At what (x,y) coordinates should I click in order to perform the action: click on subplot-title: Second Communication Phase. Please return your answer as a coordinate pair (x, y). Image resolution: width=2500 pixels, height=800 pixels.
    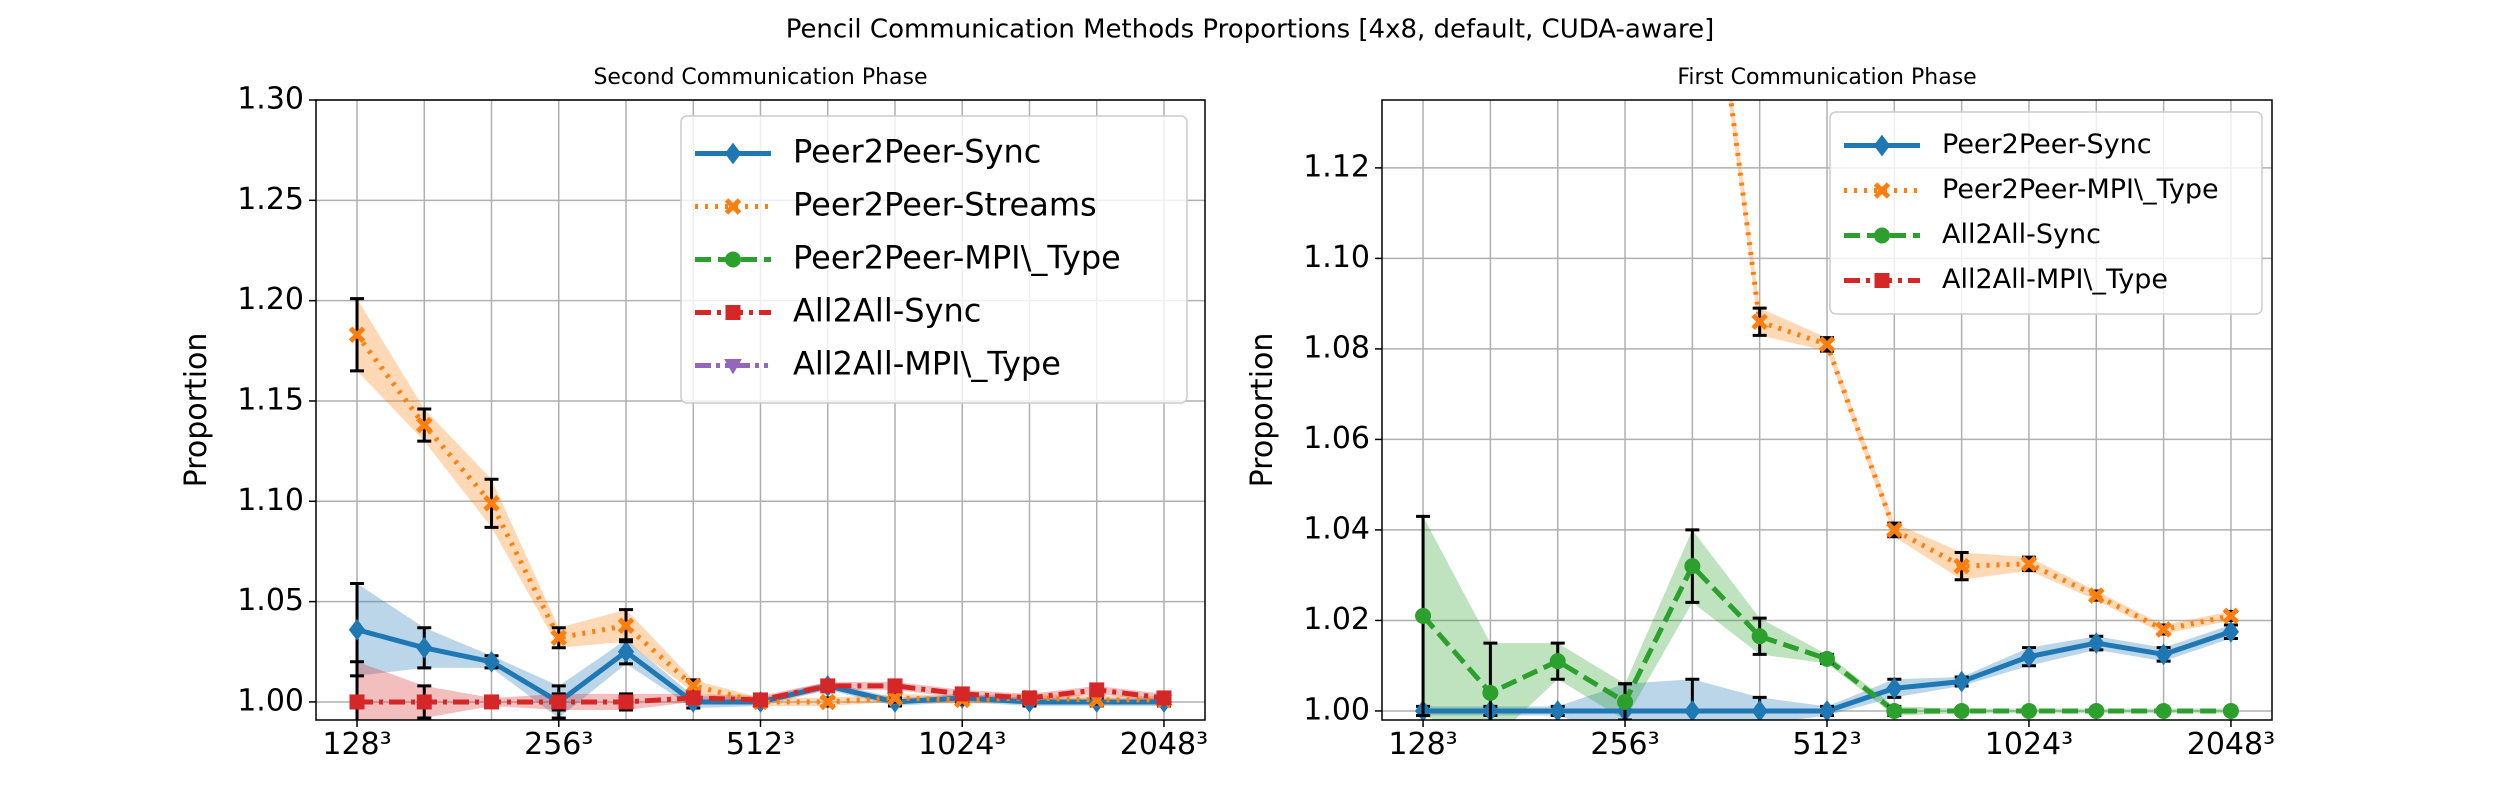
    Looking at the image, I should click on (760, 77).